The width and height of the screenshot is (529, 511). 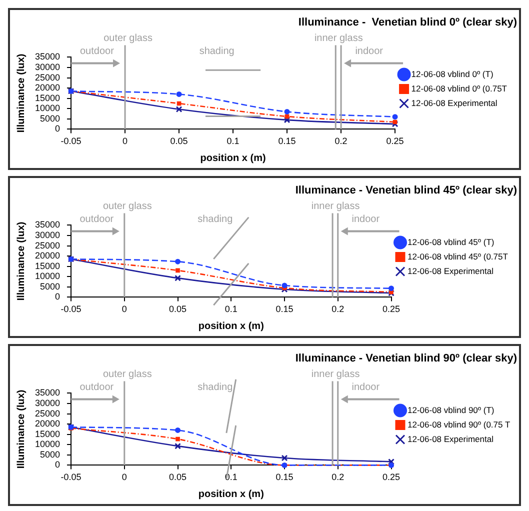 What do you see at coordinates (452, 73) in the screenshot?
I see `legend-label: 12-06-08 vblind 0º (T)` at bounding box center [452, 73].